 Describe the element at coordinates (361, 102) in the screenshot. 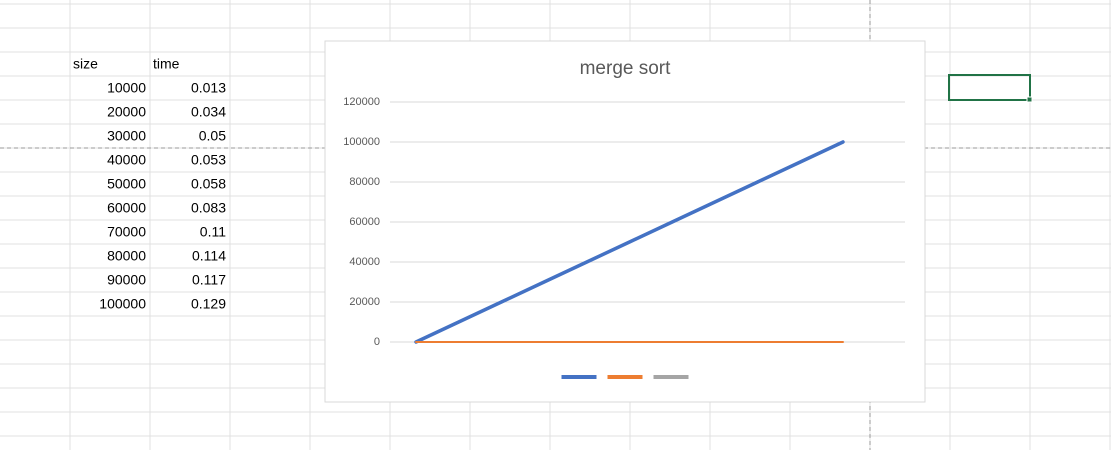

I see `y-tick-label: 120000` at that location.